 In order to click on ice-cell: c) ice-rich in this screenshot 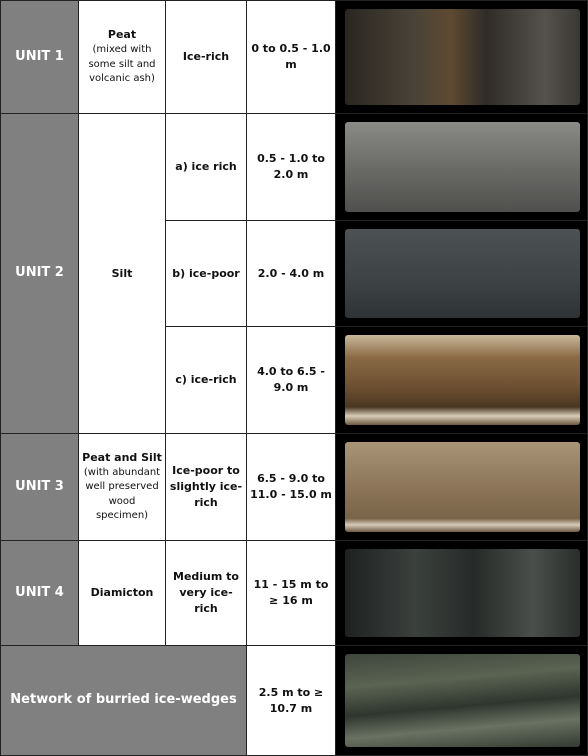, I will do `click(206, 380)`.